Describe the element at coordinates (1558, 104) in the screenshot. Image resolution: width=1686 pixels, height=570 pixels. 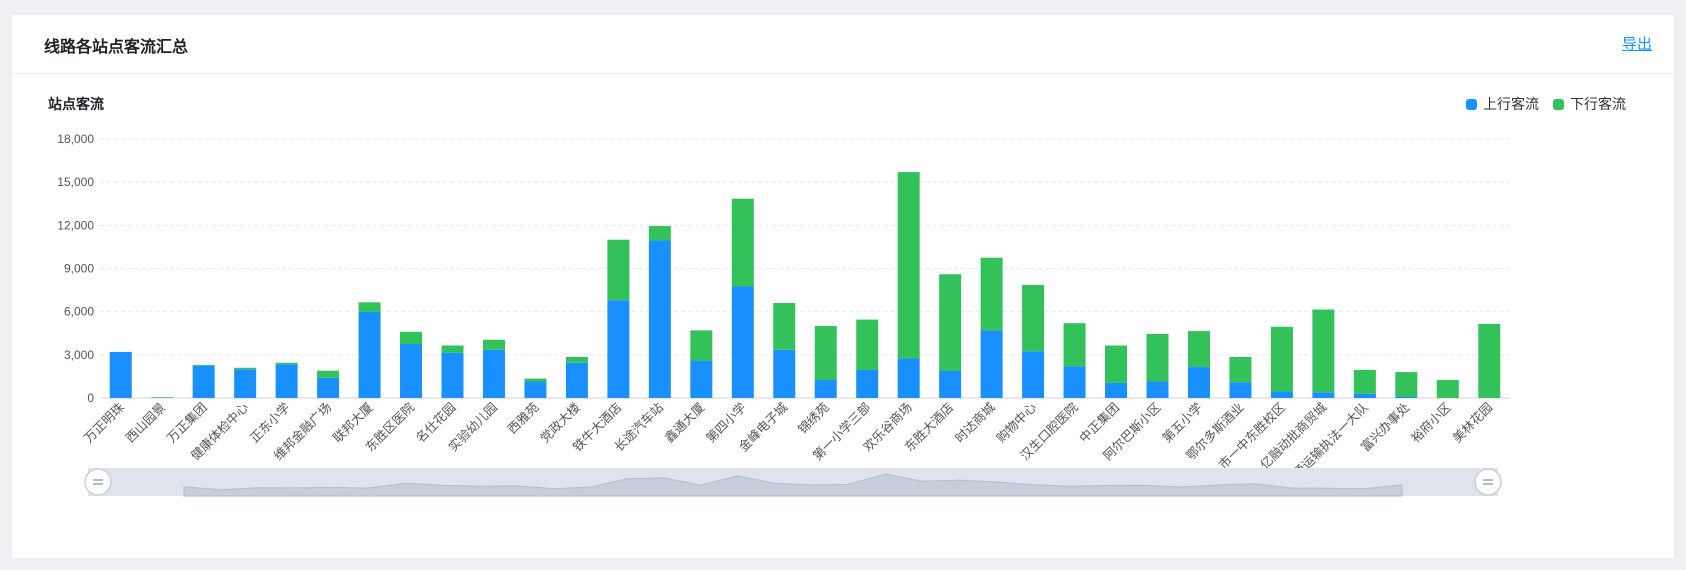
I see `legend-swatch-down` at that location.